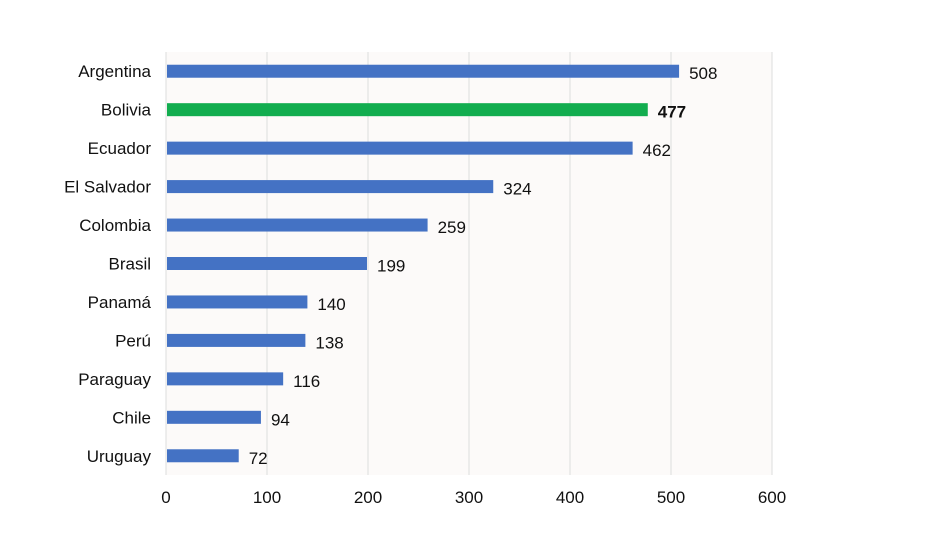  I want to click on y-tick-label: Chile, so click(131, 417).